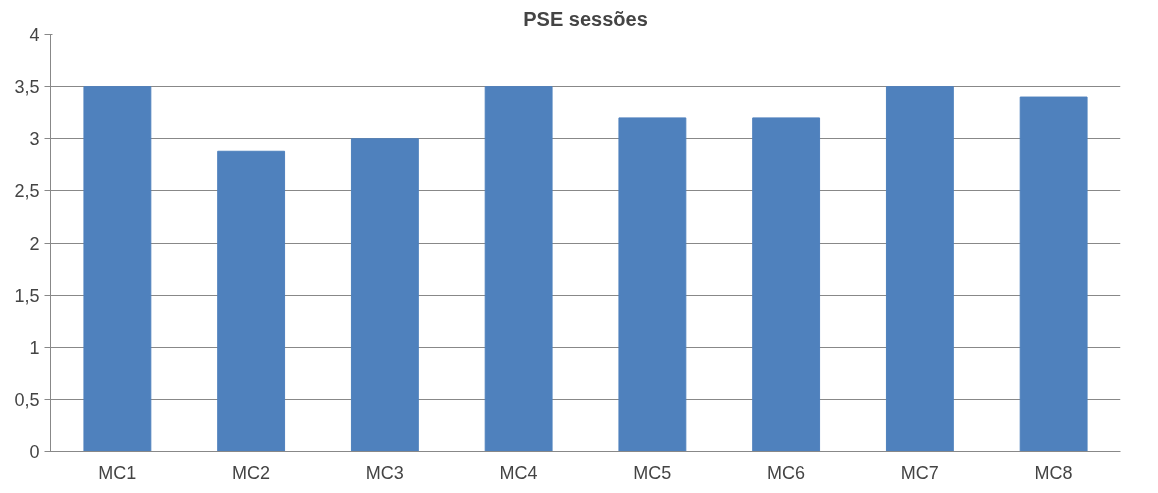 This screenshot has width=1158, height=493. I want to click on x-tick-label: MC6, so click(786, 472).